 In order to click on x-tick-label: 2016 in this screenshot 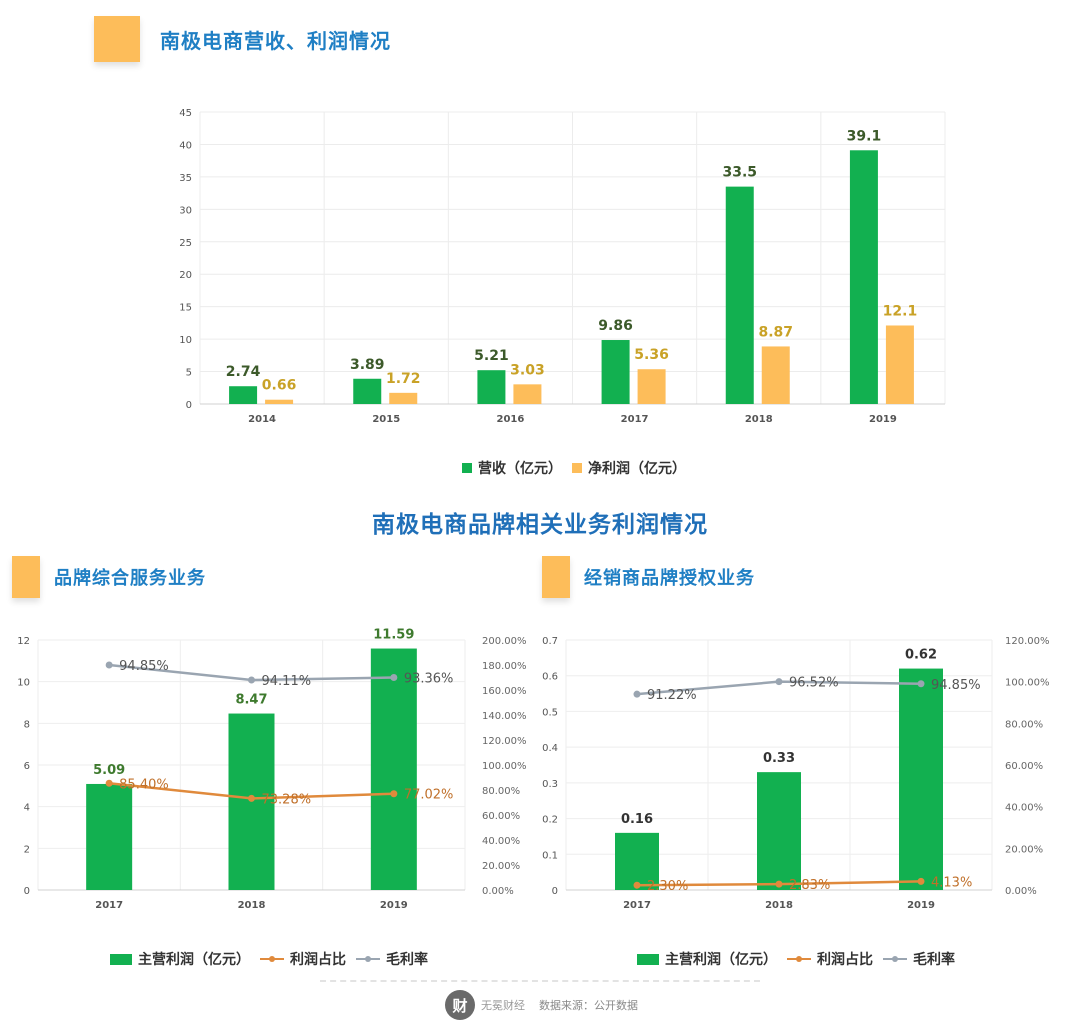, I will do `click(510, 419)`.